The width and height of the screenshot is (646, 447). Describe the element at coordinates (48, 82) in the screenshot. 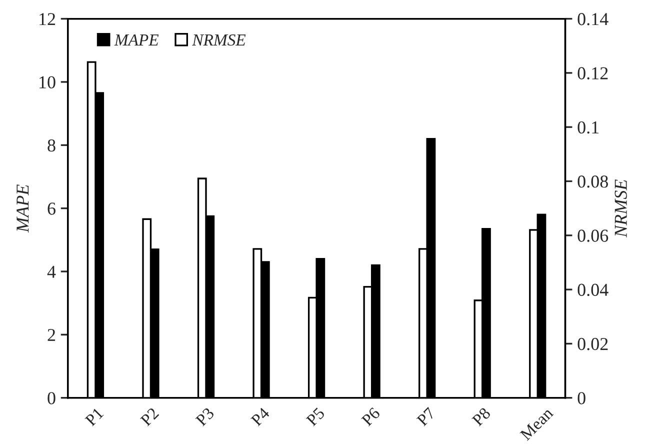

I see `y-tick-label: 10` at that location.